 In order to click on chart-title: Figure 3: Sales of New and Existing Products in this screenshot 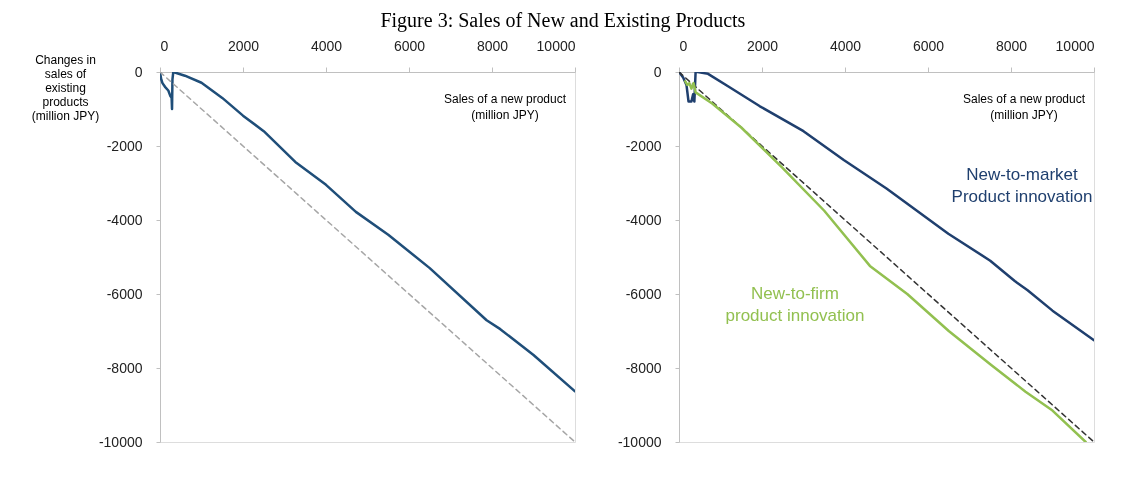, I will do `click(563, 20)`.